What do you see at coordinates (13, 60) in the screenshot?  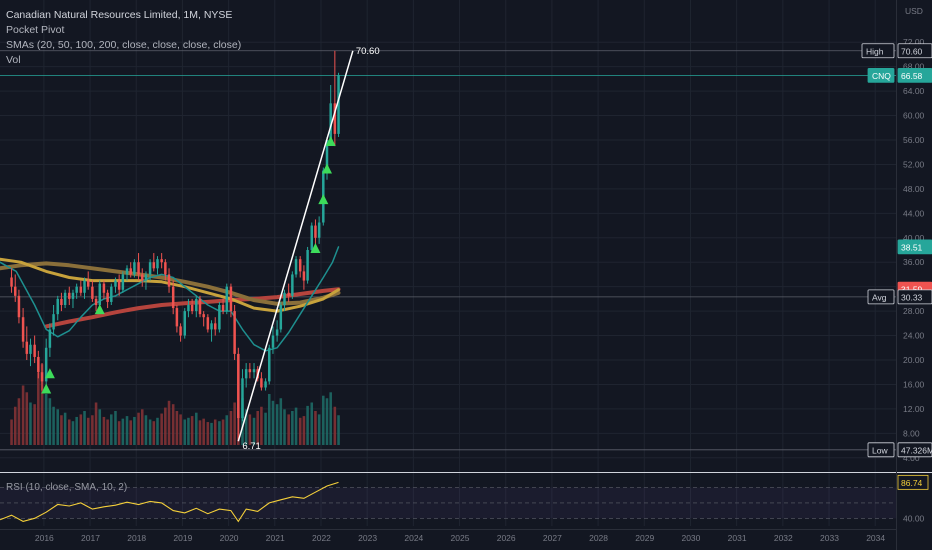 I see `indicator-volume: Vol` at bounding box center [13, 60].